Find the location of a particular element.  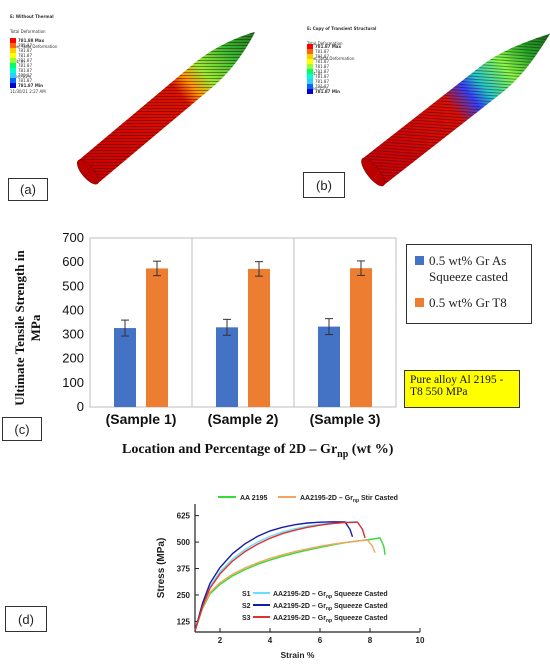

legend-name: AA 2195 is located at coordinates (253, 498).